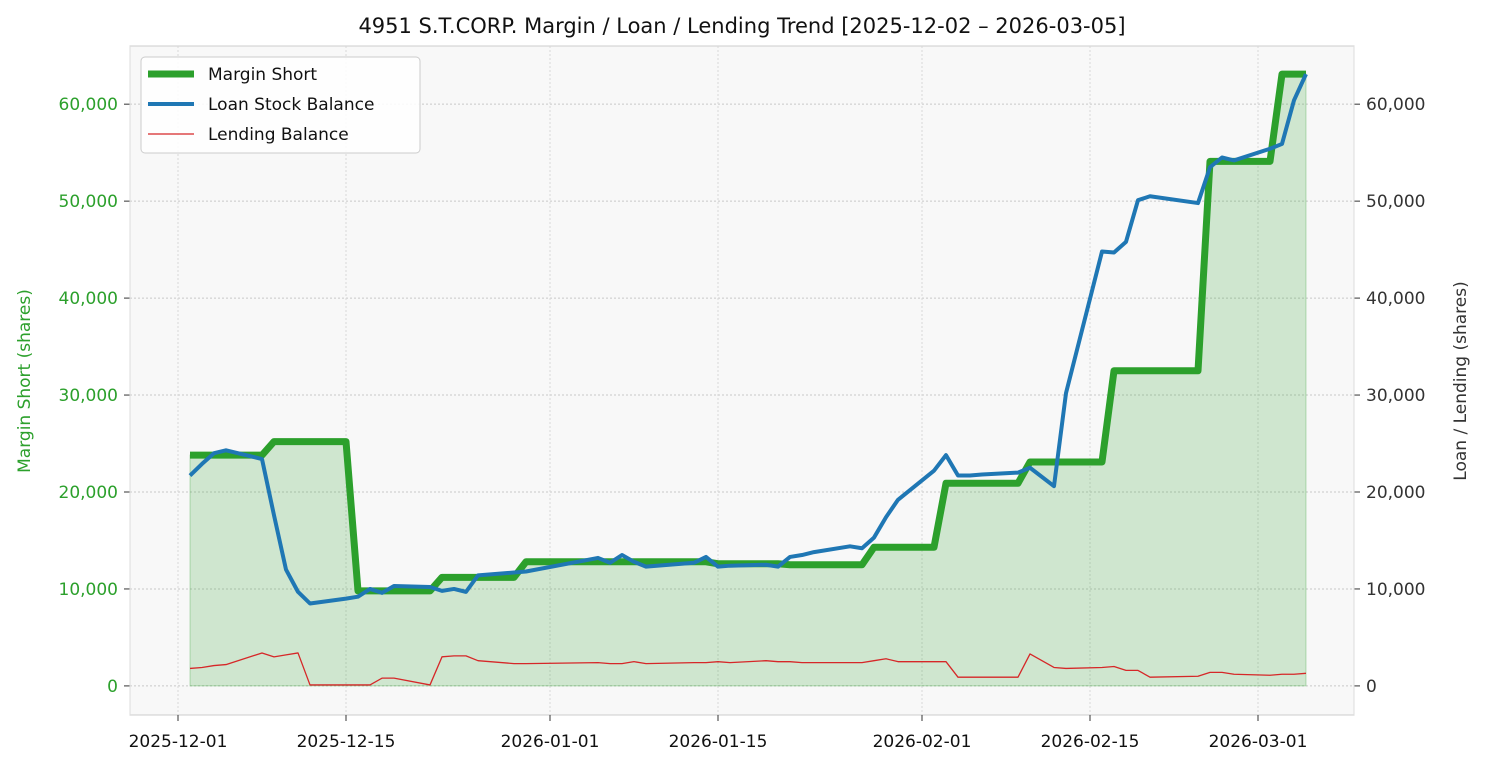 The height and width of the screenshot is (765, 1485). I want to click on lending-balance-line, so click(748, 669).